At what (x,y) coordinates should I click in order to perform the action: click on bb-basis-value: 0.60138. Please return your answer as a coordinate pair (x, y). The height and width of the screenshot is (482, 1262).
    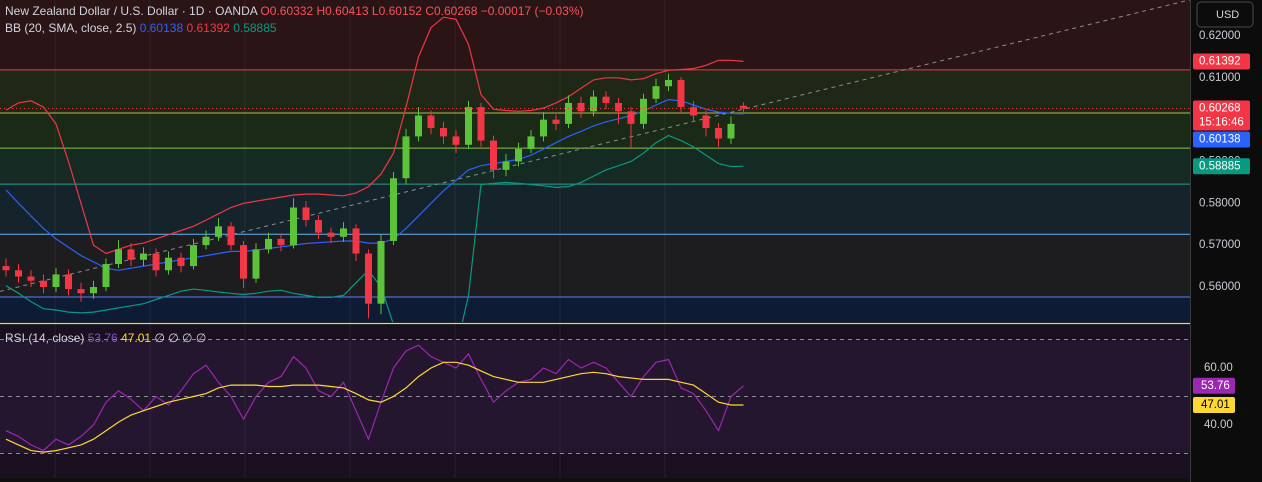
    Looking at the image, I should click on (162, 28).